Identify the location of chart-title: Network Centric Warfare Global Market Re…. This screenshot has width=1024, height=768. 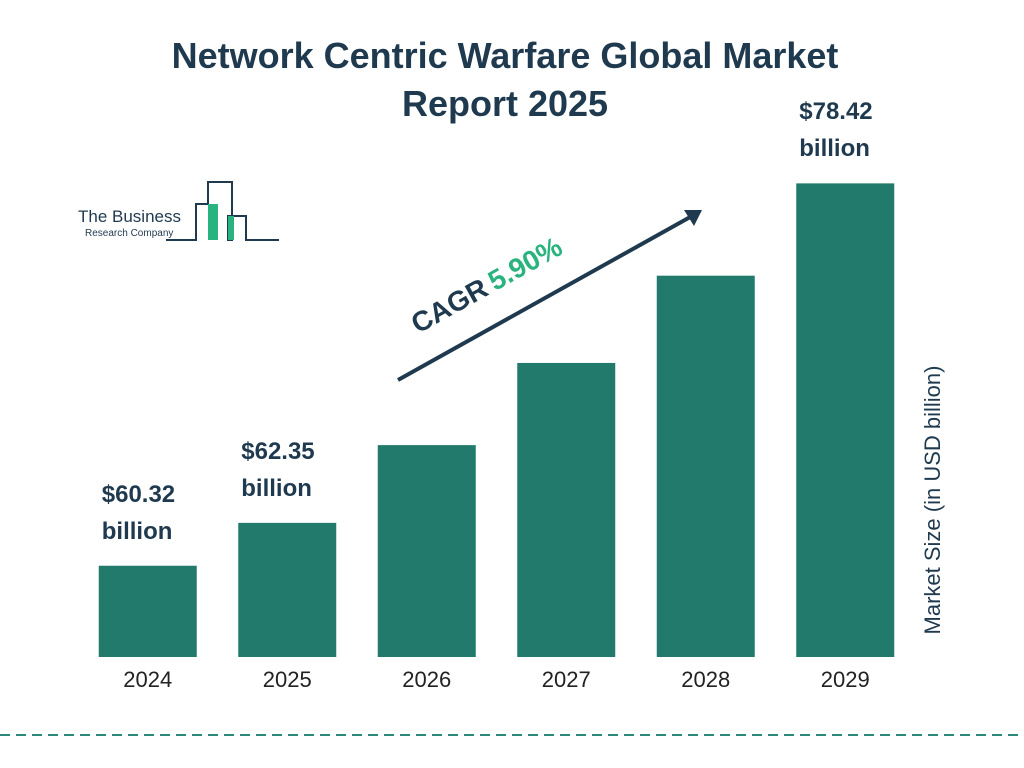
(505, 79).